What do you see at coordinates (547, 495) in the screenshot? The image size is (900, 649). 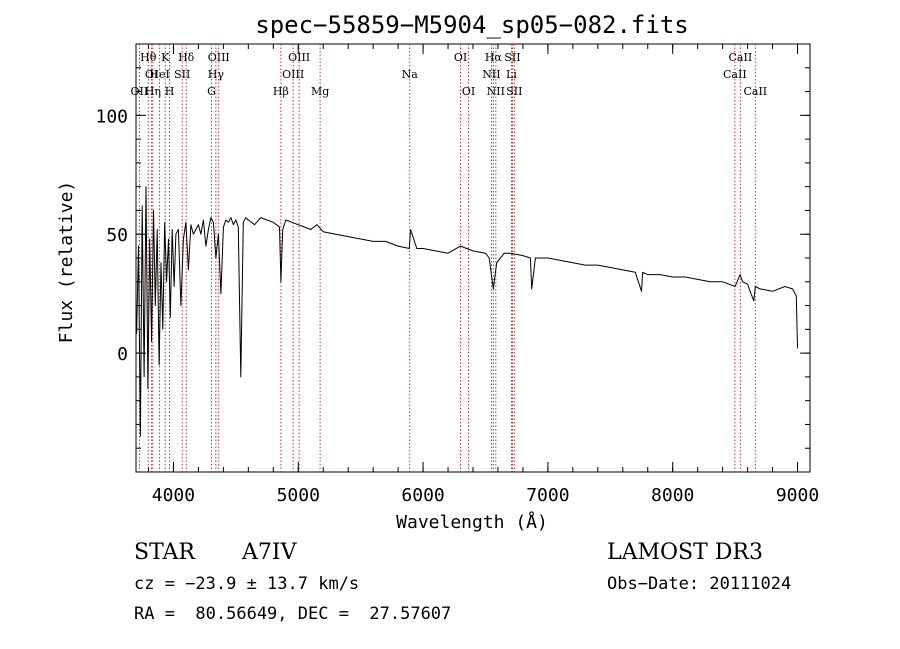 I see `x-tick-label: 7000` at bounding box center [547, 495].